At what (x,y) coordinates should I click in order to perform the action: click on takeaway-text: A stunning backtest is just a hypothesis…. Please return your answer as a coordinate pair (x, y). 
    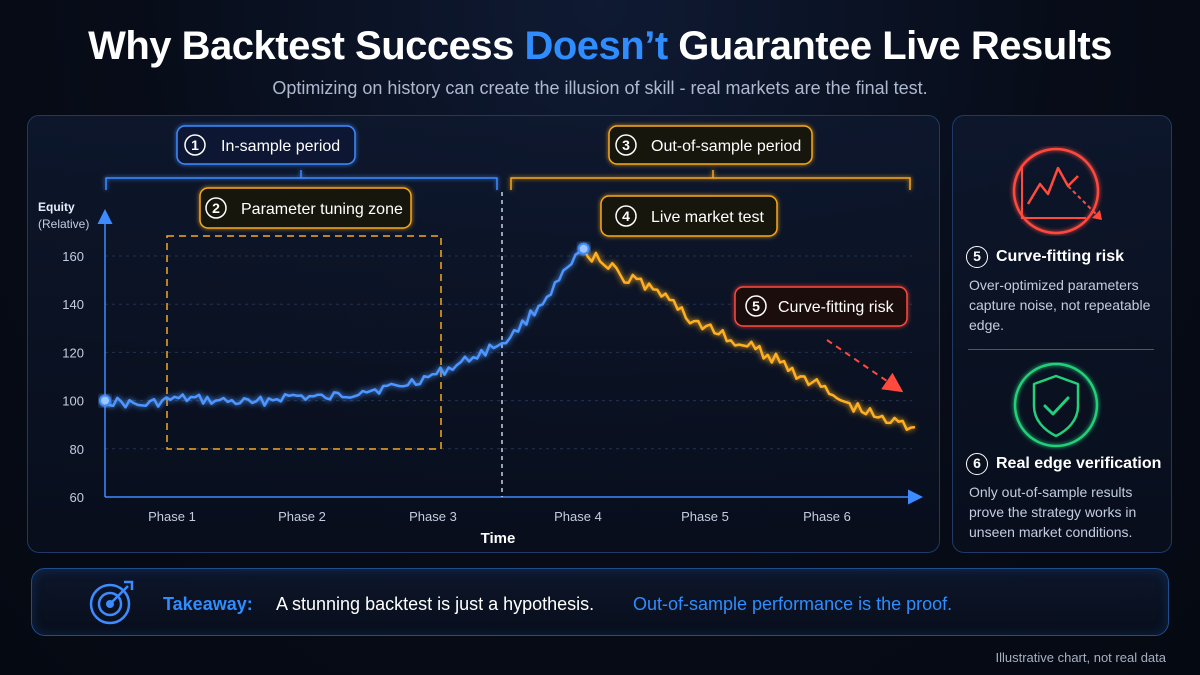
    Looking at the image, I should click on (435, 604).